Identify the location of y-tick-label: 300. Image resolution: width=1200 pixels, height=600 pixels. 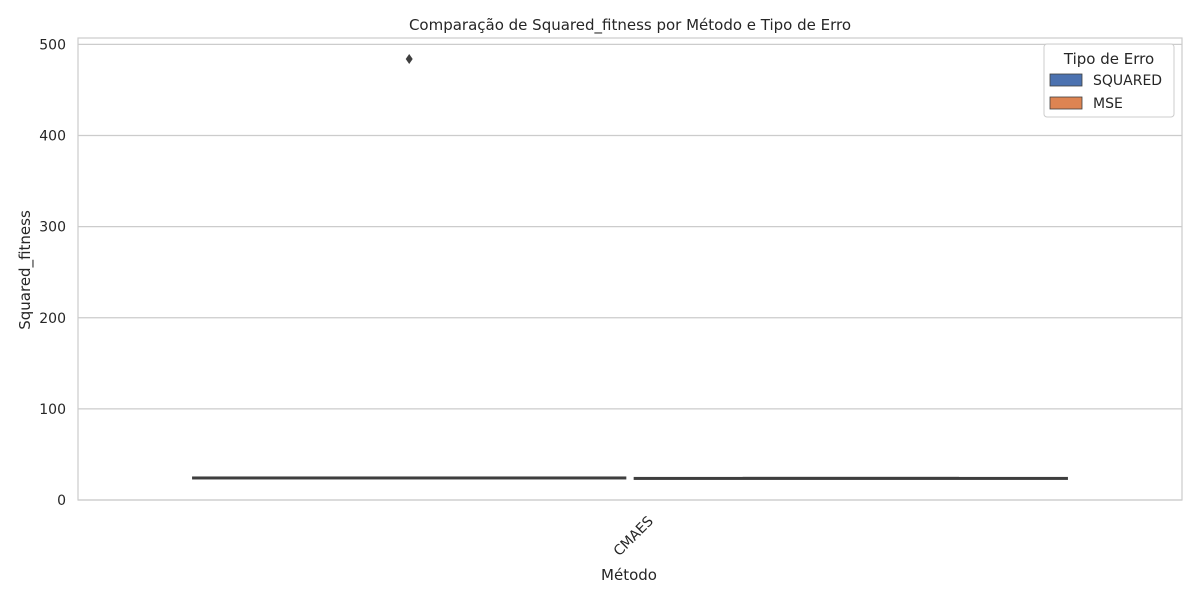
(52, 228).